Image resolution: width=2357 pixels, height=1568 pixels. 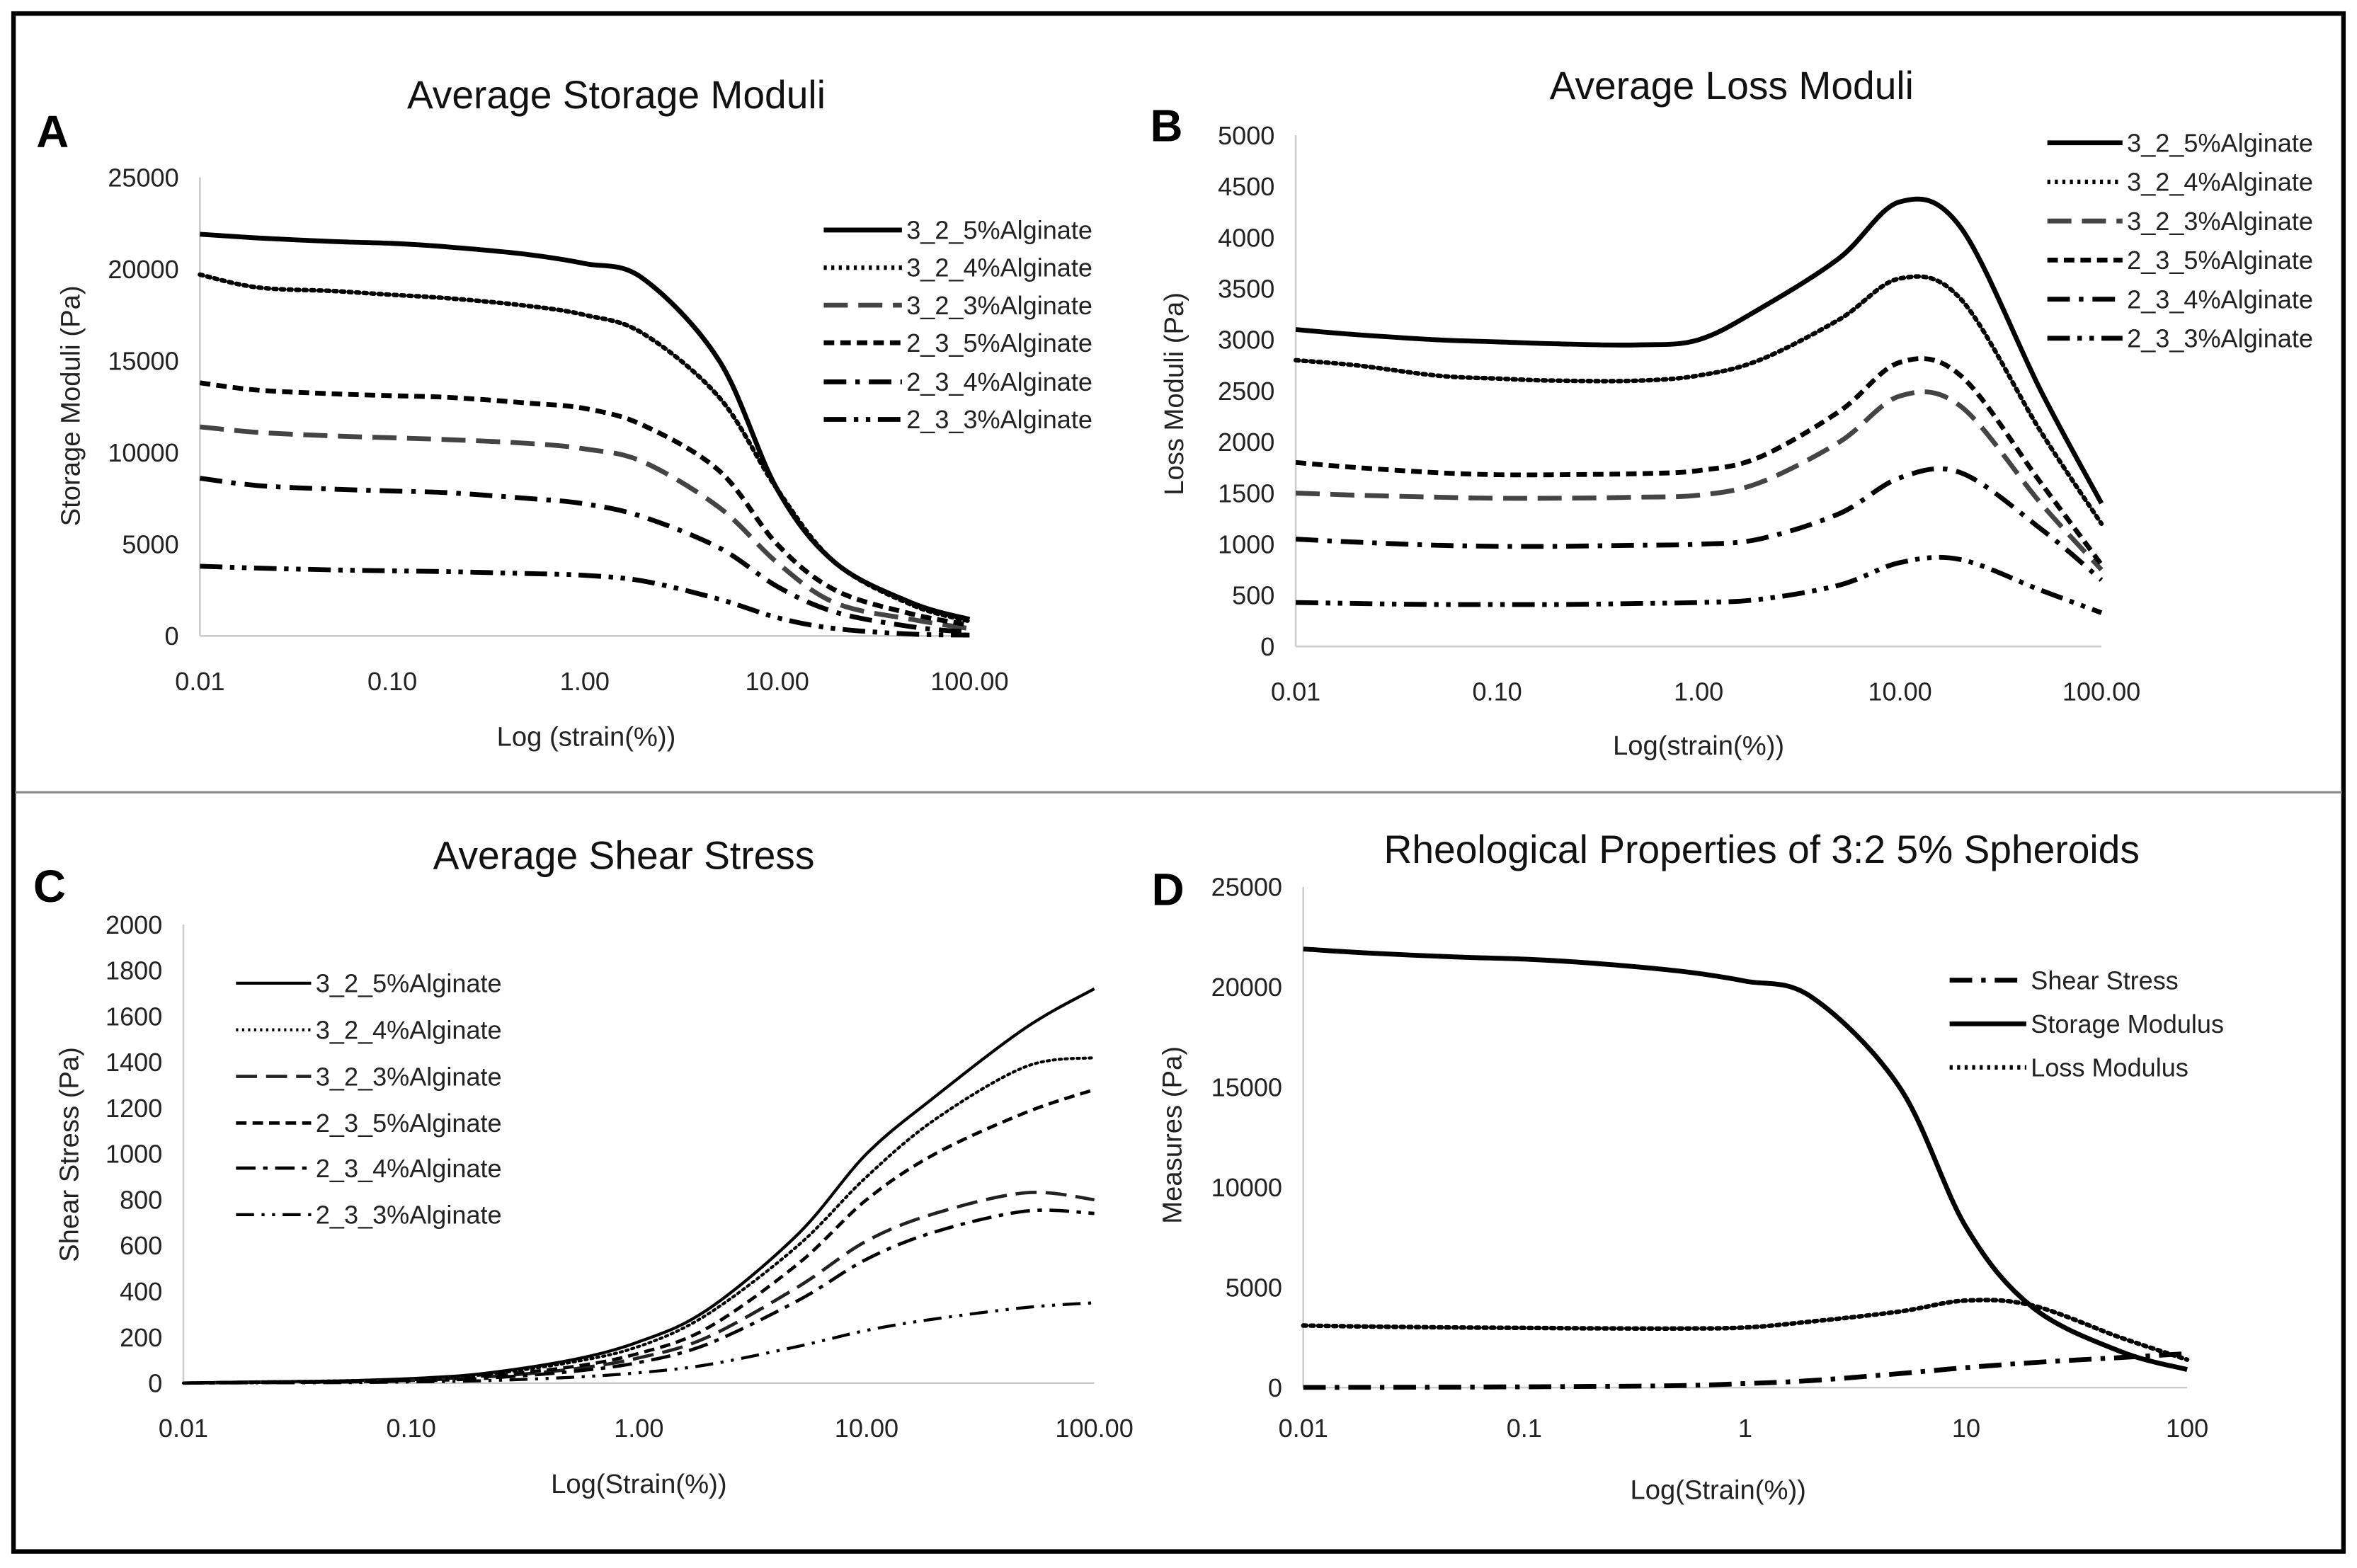 I want to click on chart-b-series-line-2-3-5-alginate, so click(x=1700, y=461).